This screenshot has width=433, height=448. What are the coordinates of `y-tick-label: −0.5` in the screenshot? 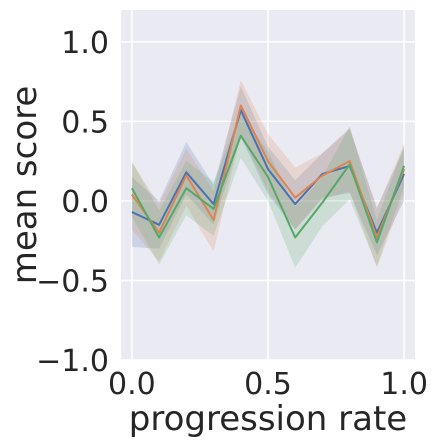 It's located at (72, 281).